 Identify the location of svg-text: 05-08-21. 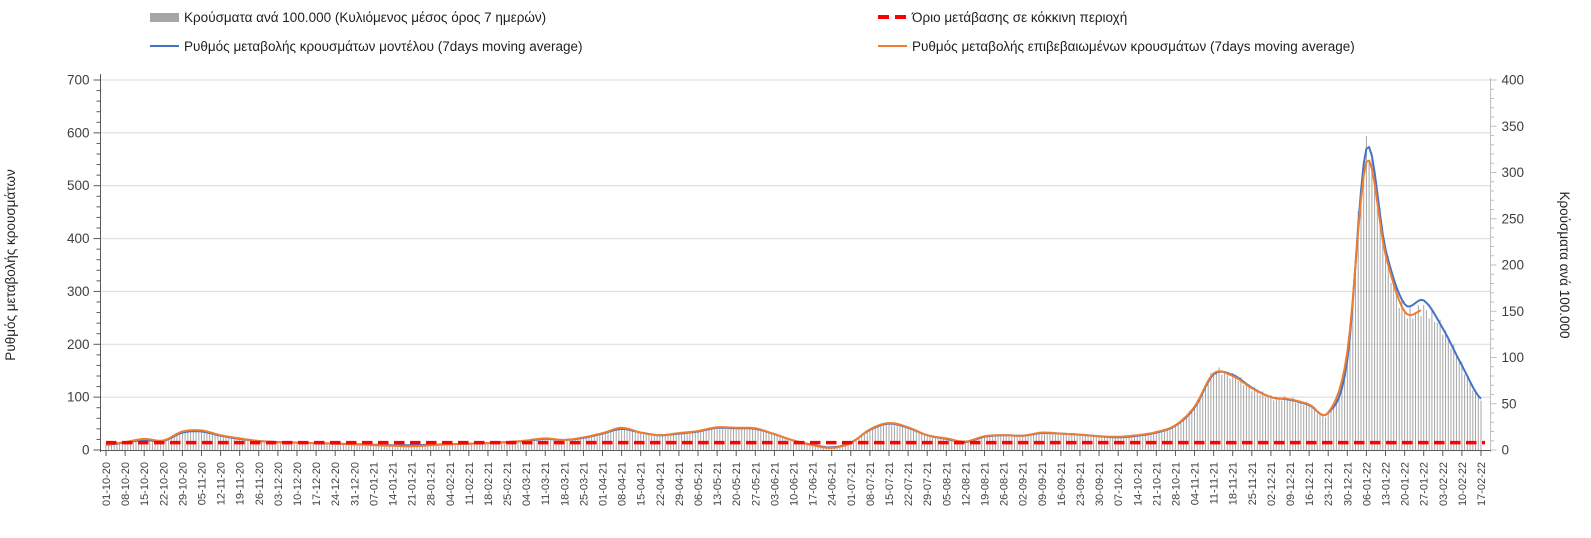
(947, 484).